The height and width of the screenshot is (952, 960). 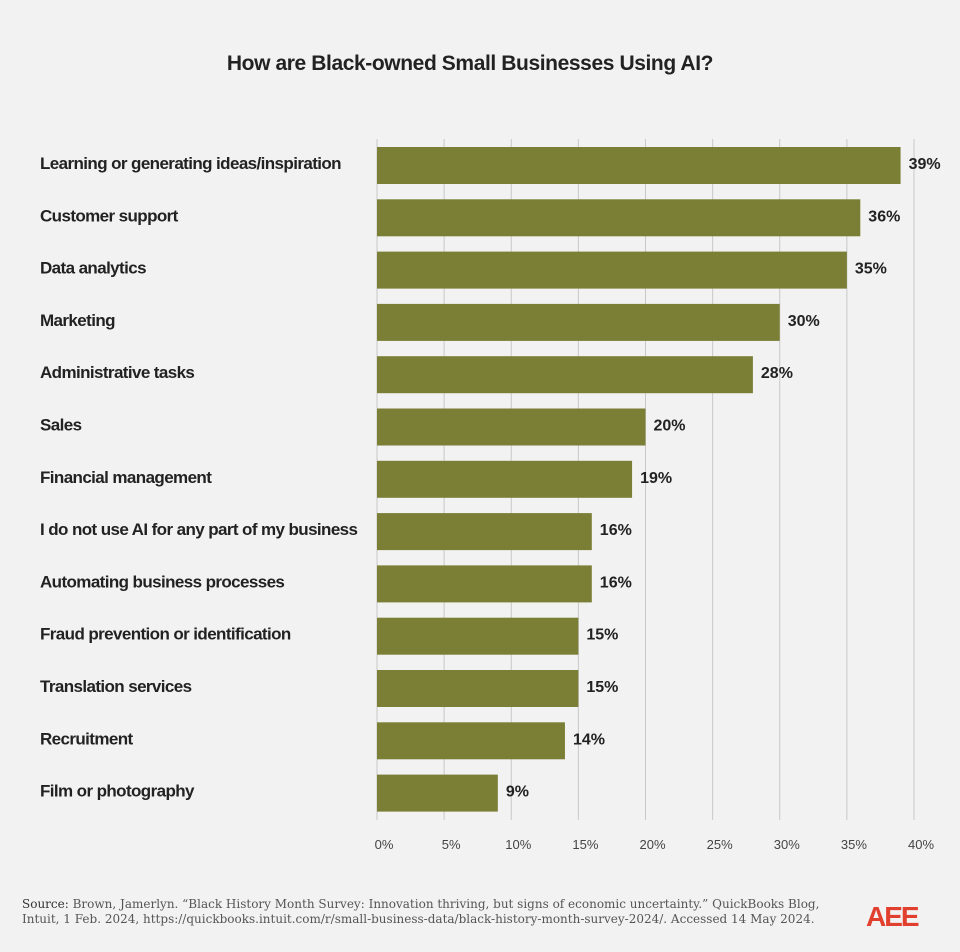 I want to click on value-label: 9%, so click(x=517, y=792).